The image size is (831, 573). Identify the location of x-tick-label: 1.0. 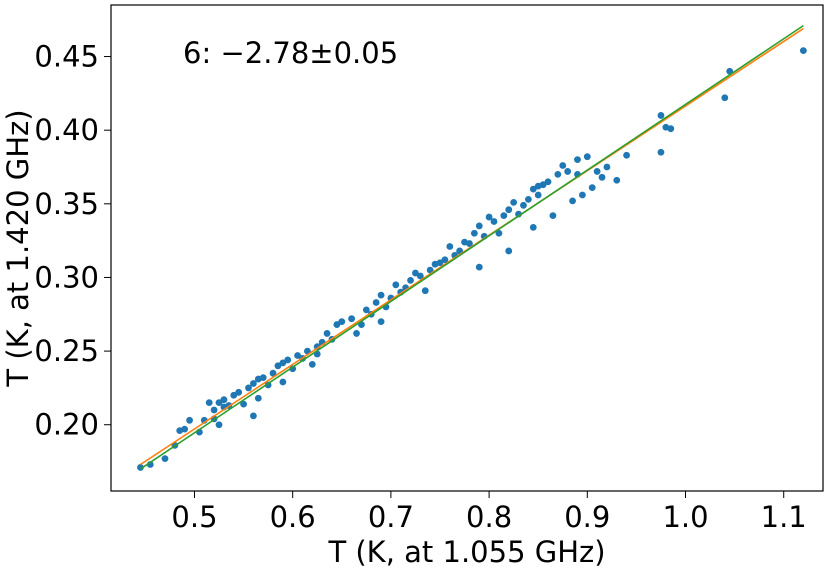
(685, 517).